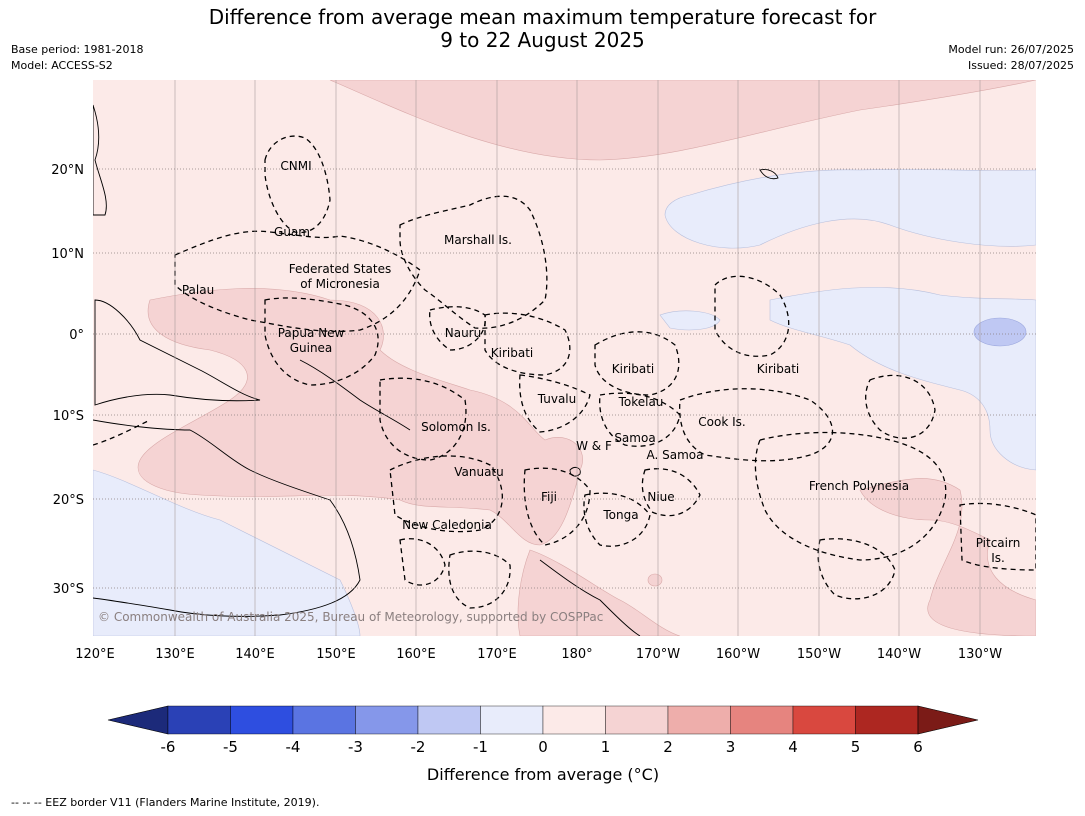  What do you see at coordinates (416, 654) in the screenshot?
I see `lon-label: 160°E` at bounding box center [416, 654].